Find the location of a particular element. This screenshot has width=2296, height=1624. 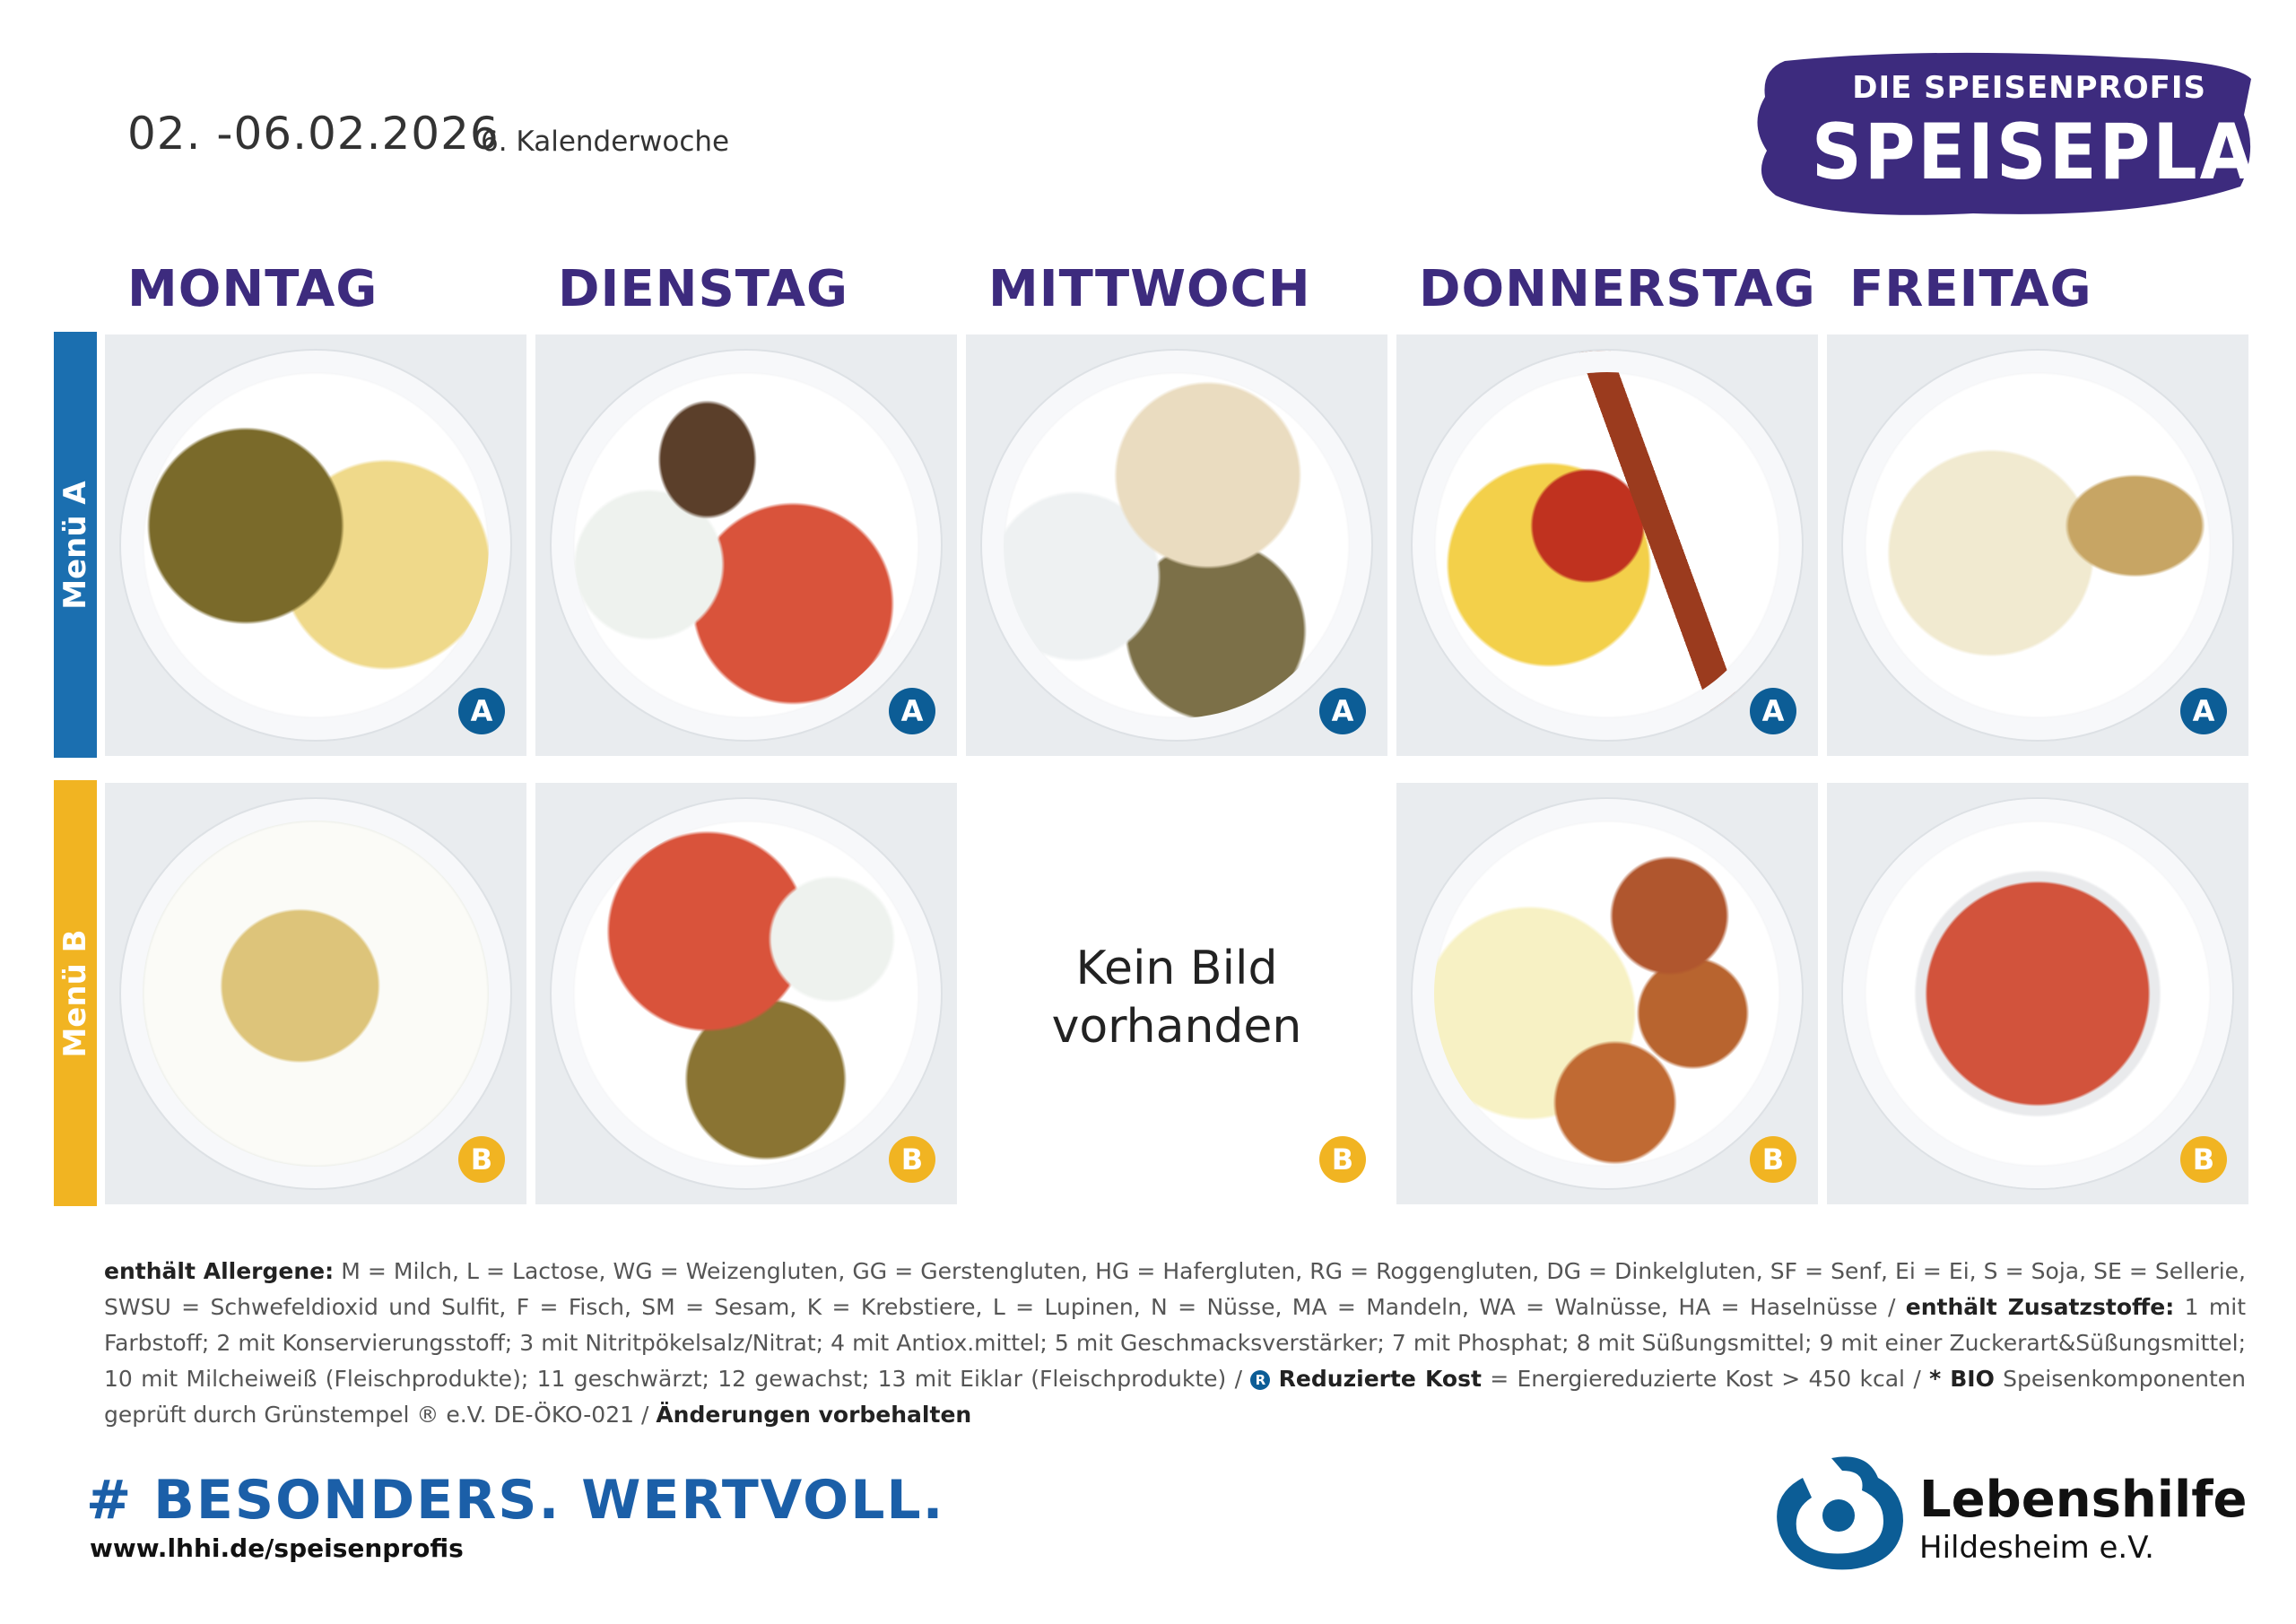

additives-label: enthält Zusatzstoffe: is located at coordinates (2040, 1307).